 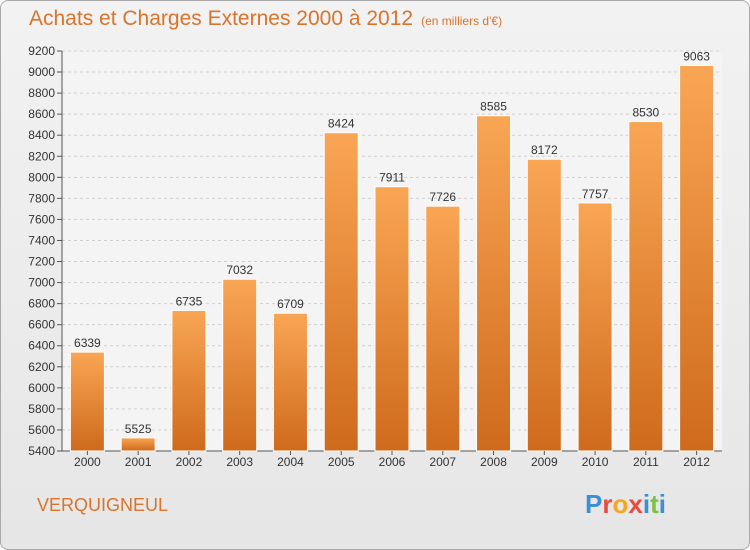 I want to click on proxiti-logo: Proxiti, so click(x=625, y=504).